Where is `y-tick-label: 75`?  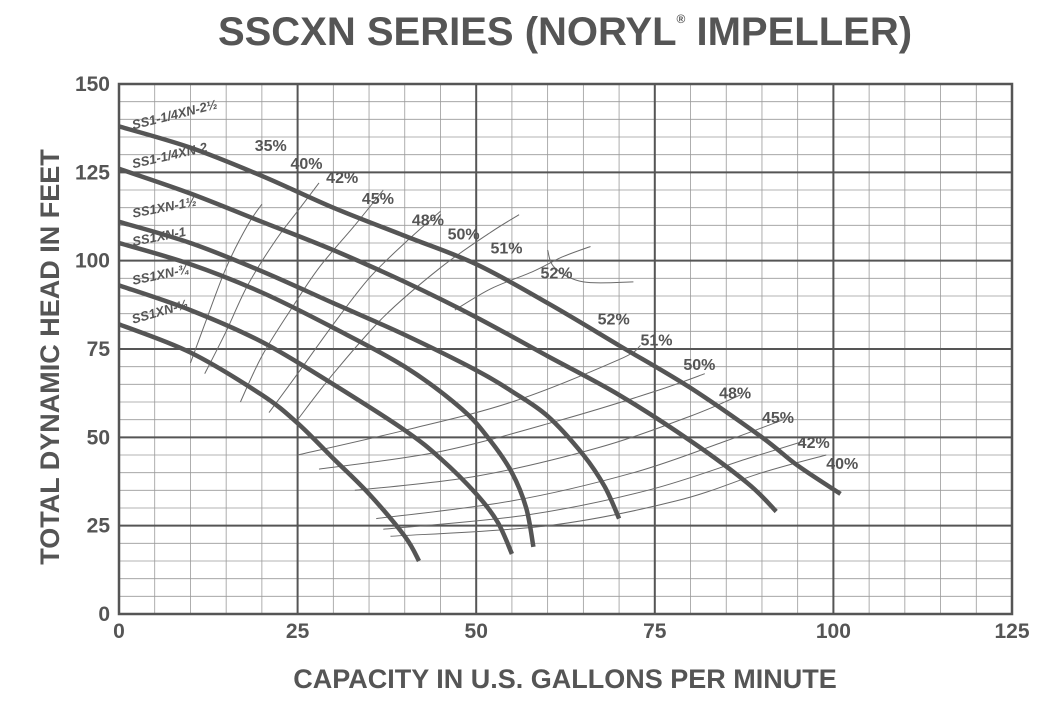 y-tick-label: 75 is located at coordinates (99, 349).